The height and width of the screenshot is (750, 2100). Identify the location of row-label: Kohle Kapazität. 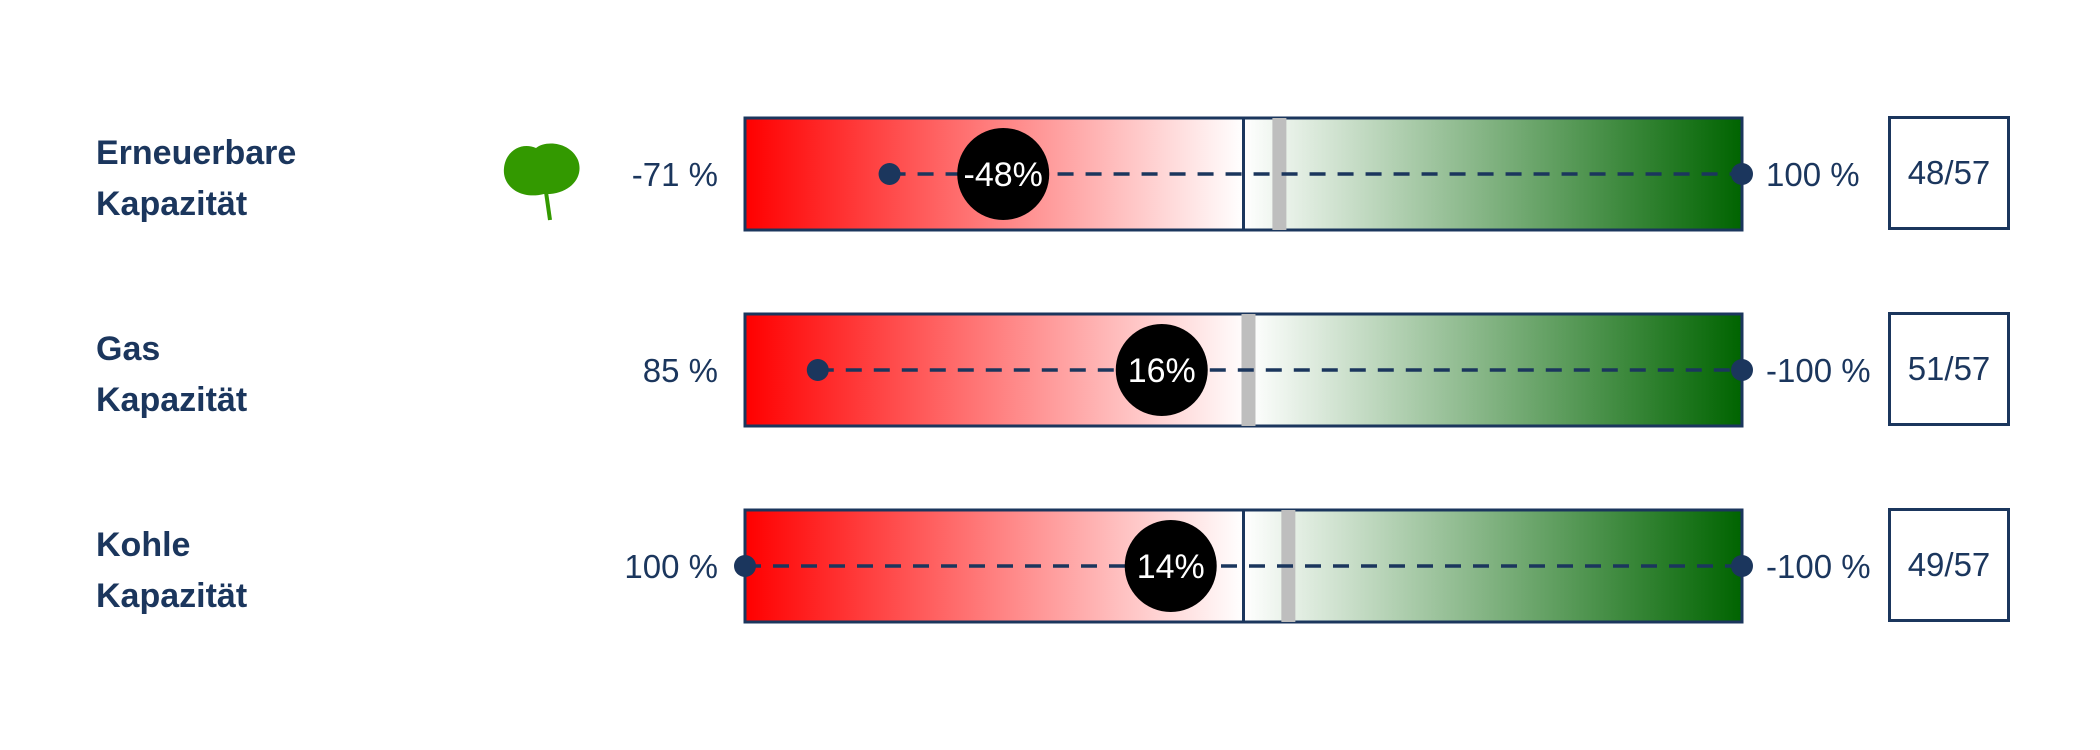
(246, 571).